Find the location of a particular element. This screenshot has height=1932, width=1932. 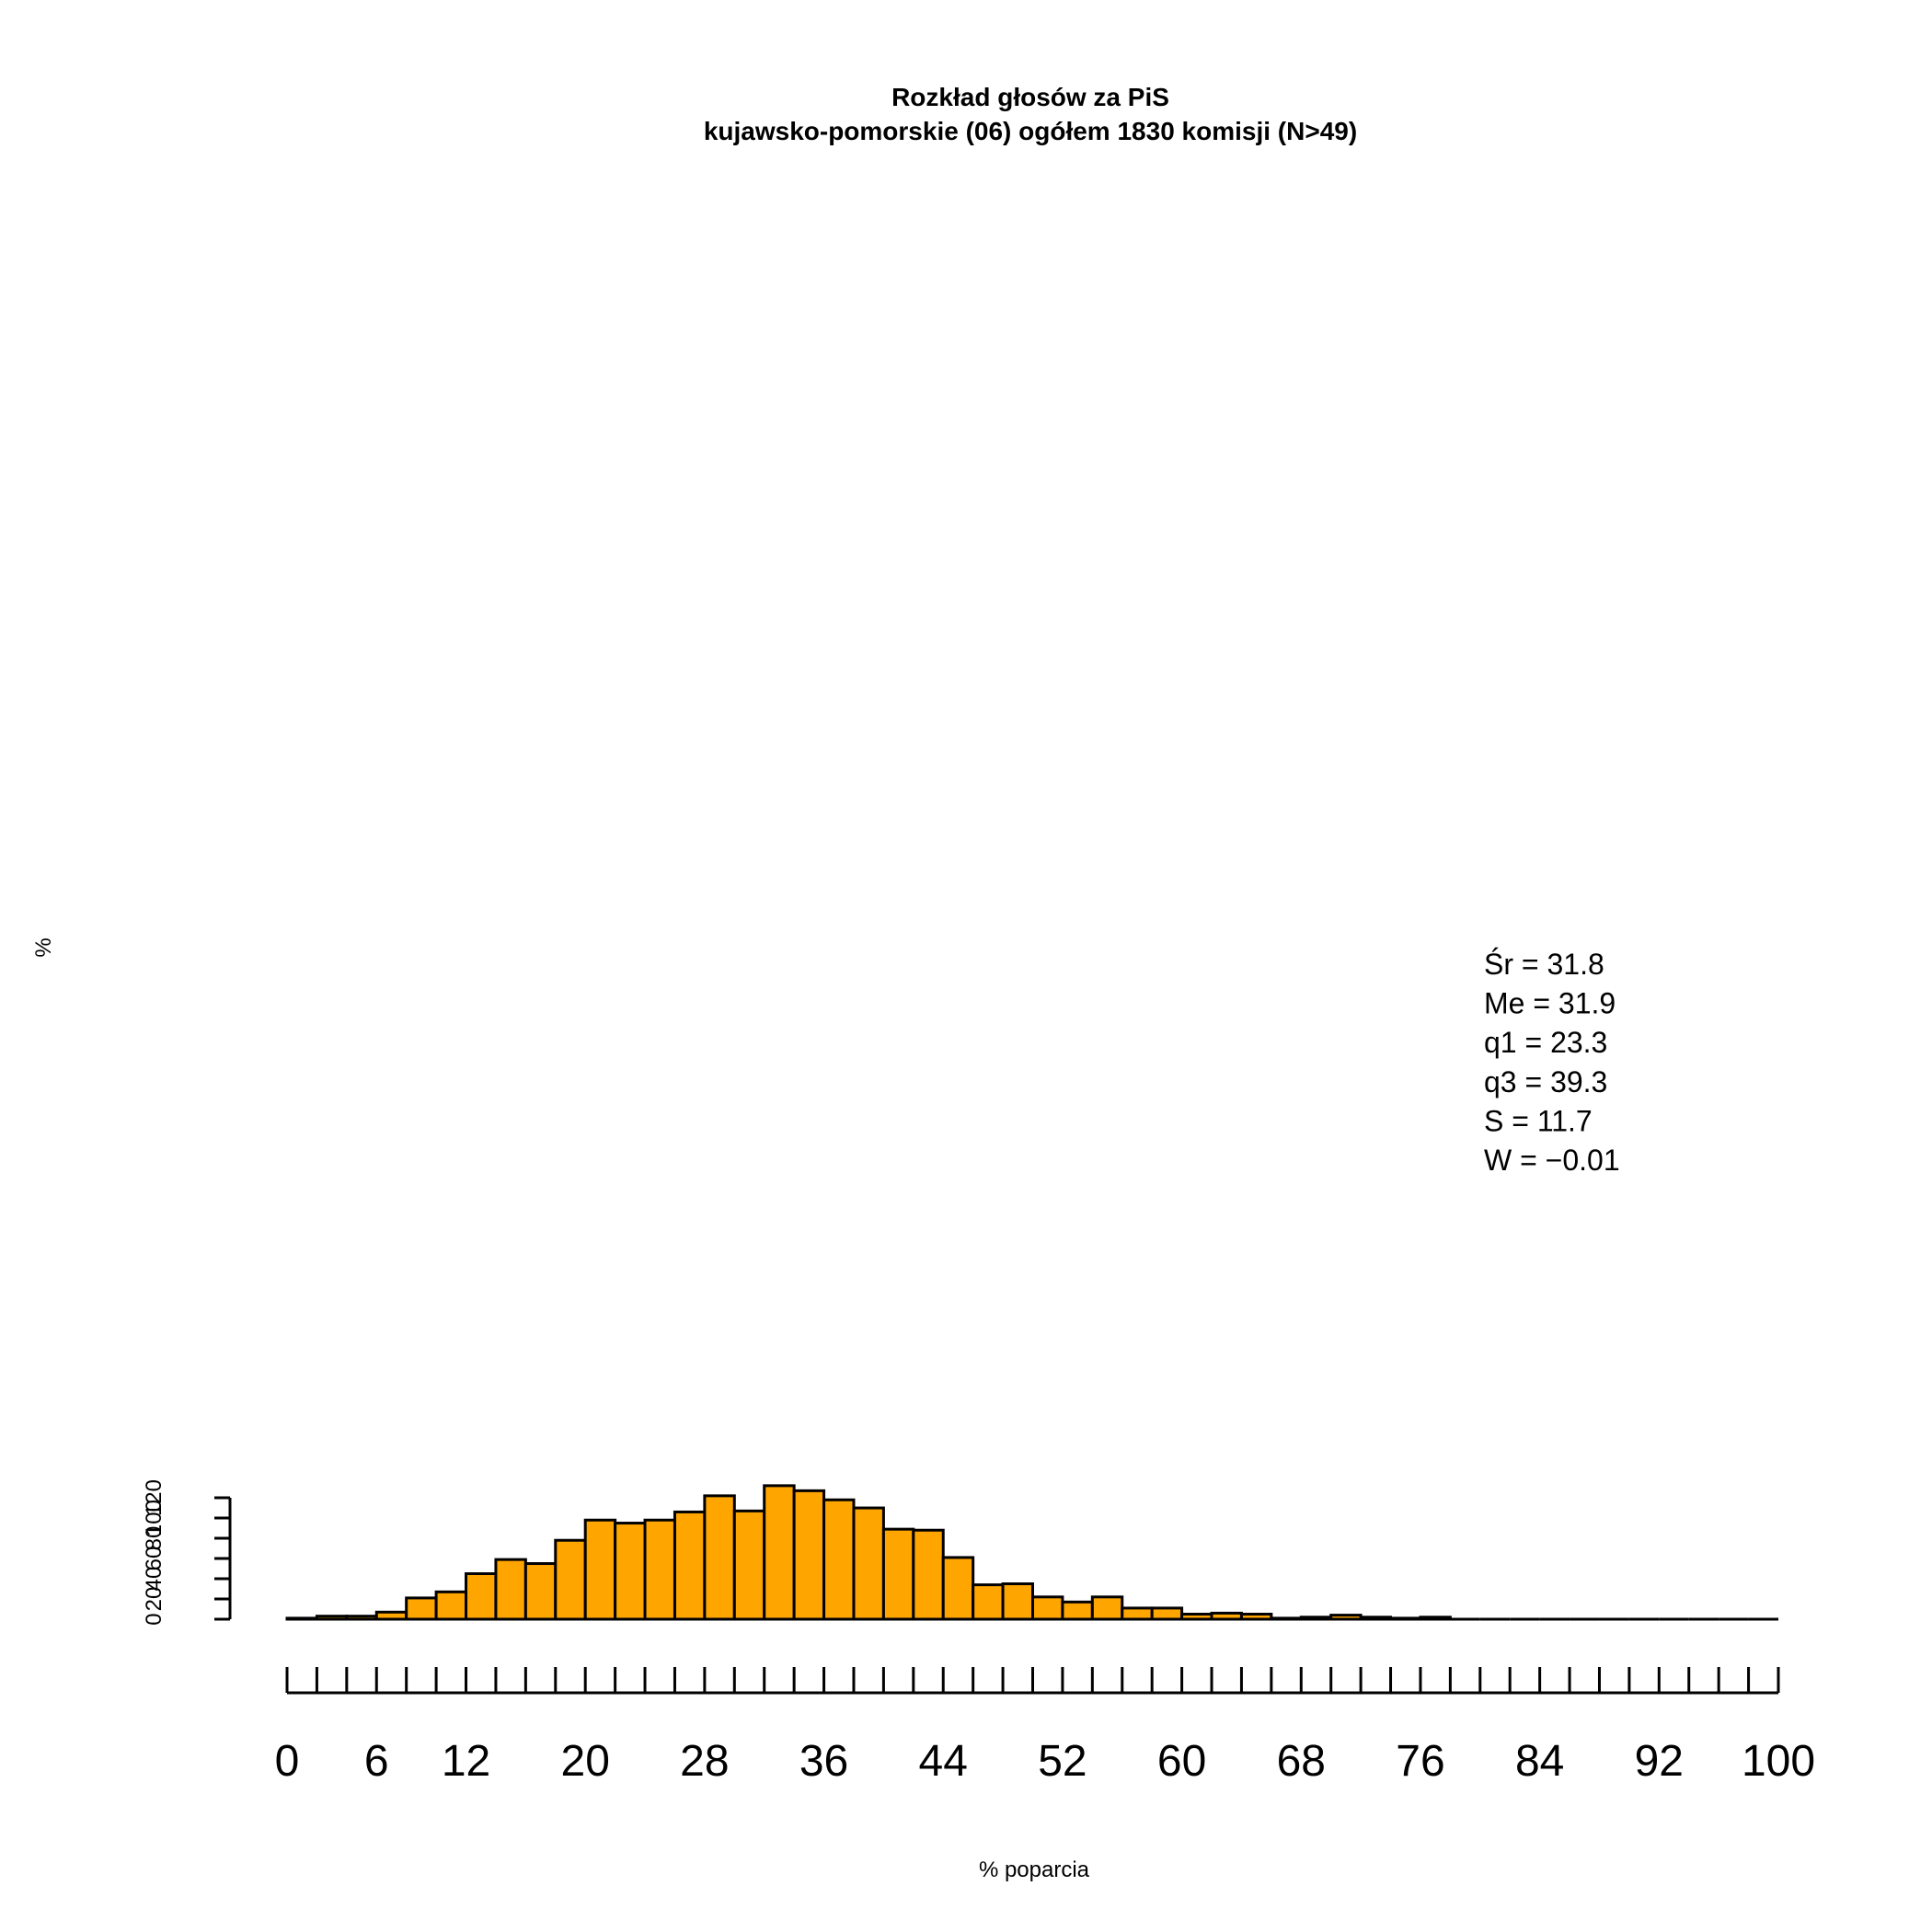

stat-line: q3 = 39.3 is located at coordinates (1545, 1081).